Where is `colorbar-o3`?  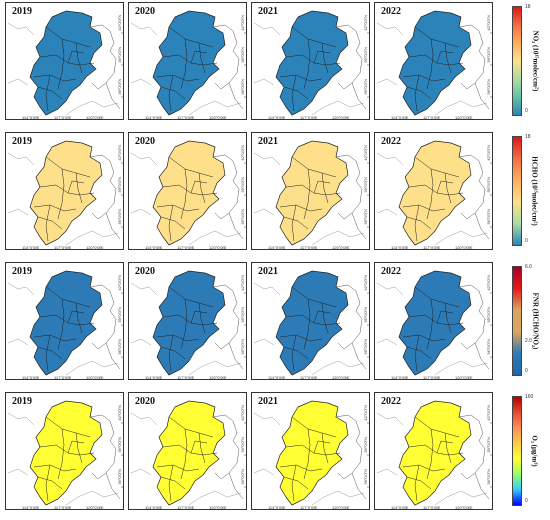
colorbar-o3 is located at coordinates (517, 451).